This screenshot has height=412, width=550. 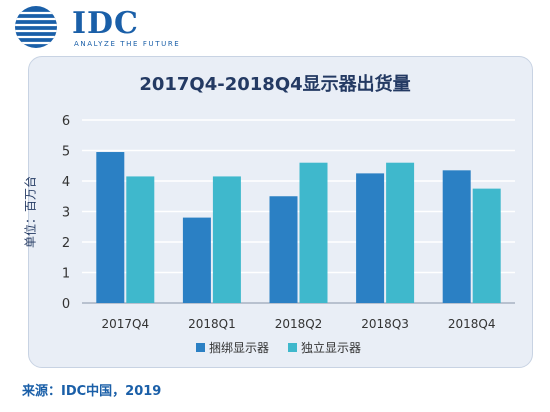 I want to click on y-tick-label: 0, so click(x=66, y=304).